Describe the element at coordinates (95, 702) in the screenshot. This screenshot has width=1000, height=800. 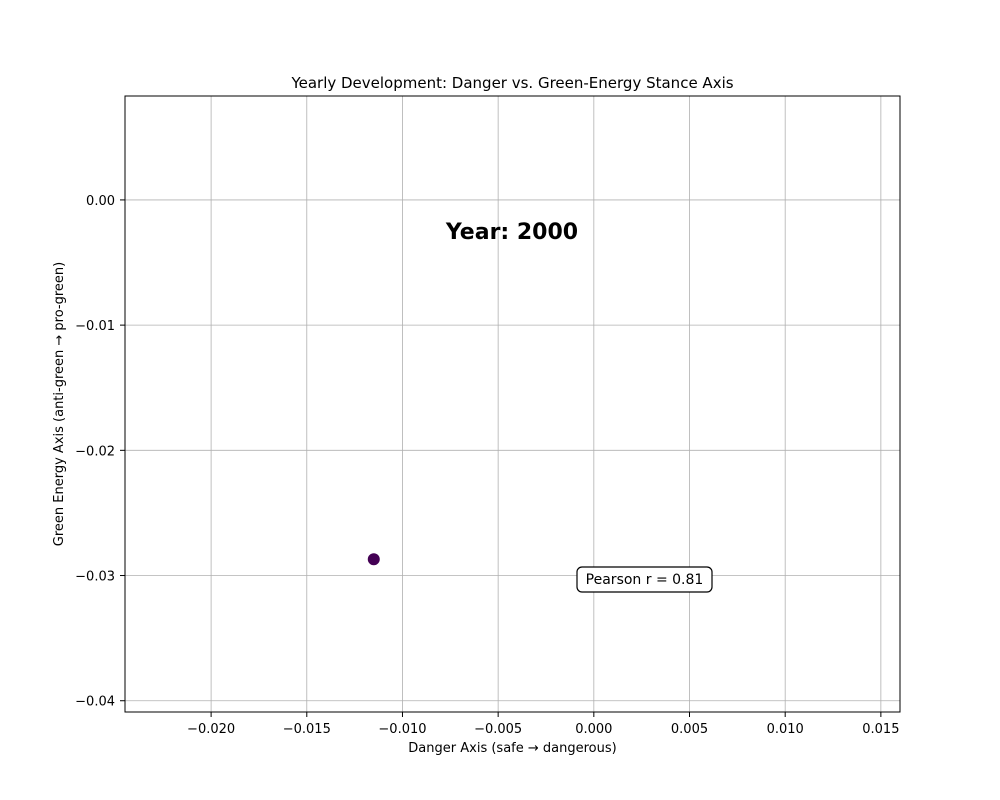
I see `y-tick-label: −0.04` at that location.